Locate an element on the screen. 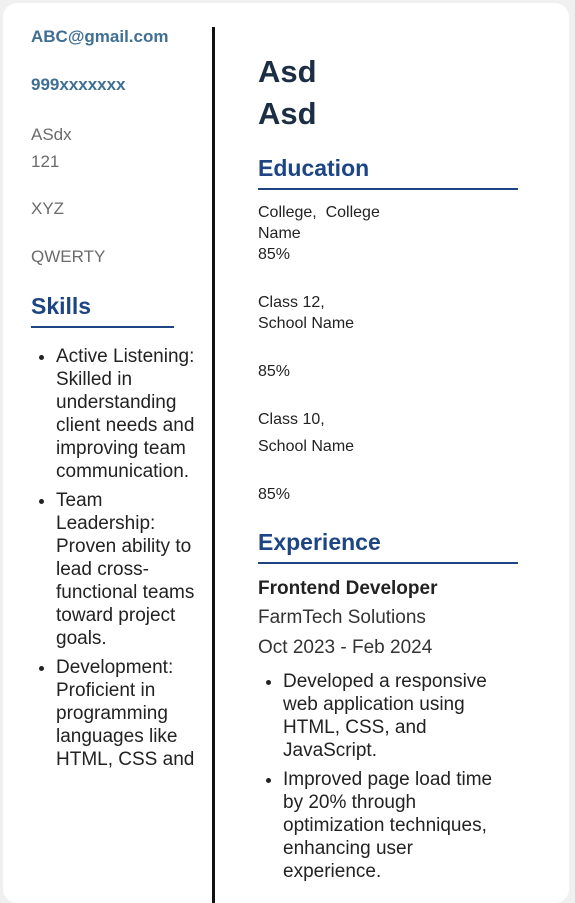 The image size is (575, 903). class12-line-2: School Name is located at coordinates (306, 323).